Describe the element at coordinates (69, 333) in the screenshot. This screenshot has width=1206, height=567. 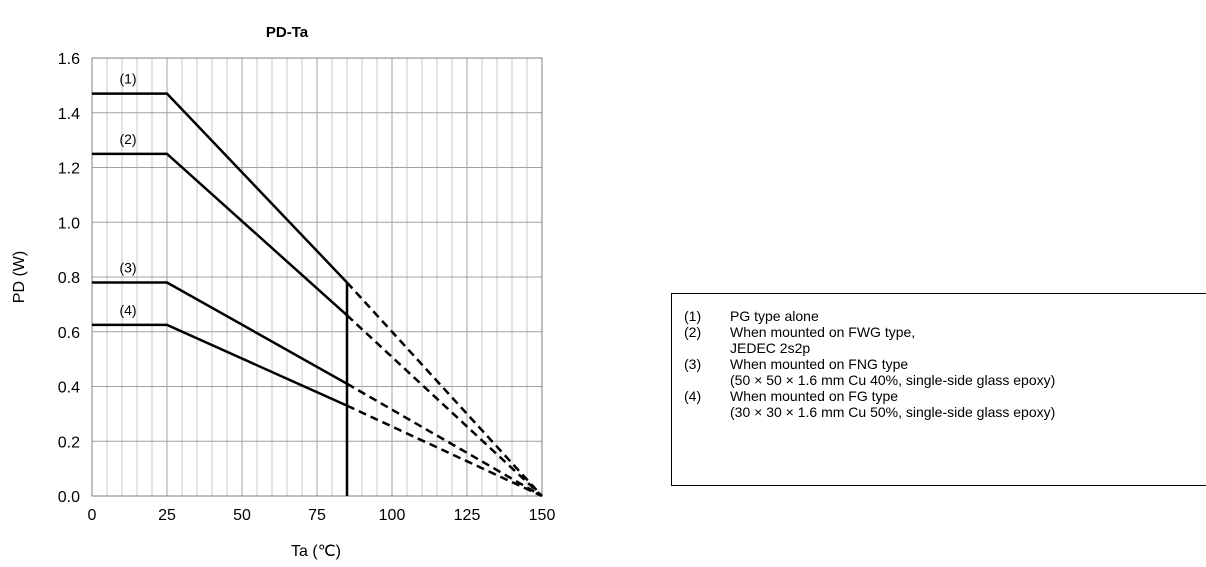
I see `y-tick-label: 0.6` at that location.